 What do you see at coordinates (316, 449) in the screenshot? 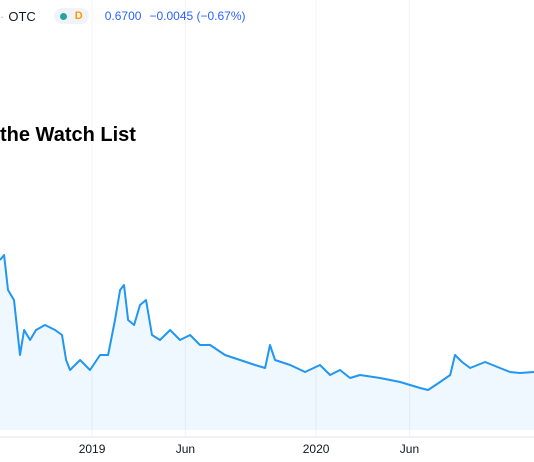
I see `x-tick-label: 2020` at bounding box center [316, 449].